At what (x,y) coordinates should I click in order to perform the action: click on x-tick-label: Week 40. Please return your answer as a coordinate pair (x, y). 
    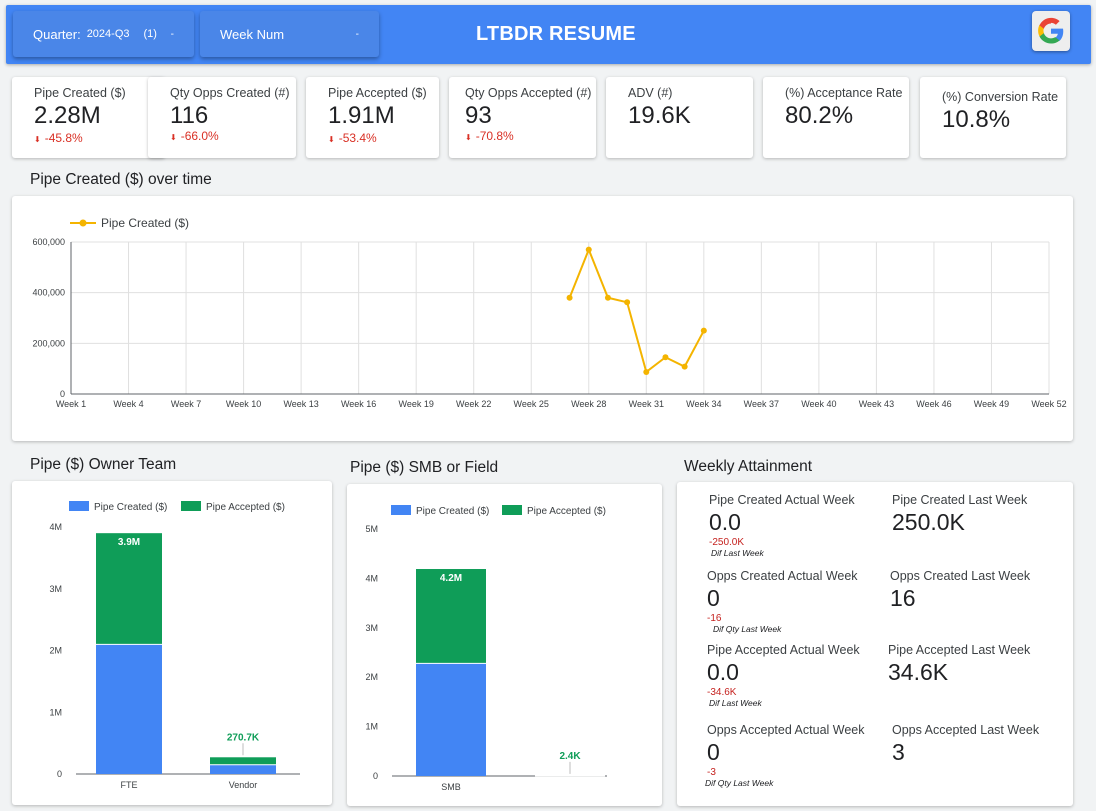
    Looking at the image, I should click on (818, 404).